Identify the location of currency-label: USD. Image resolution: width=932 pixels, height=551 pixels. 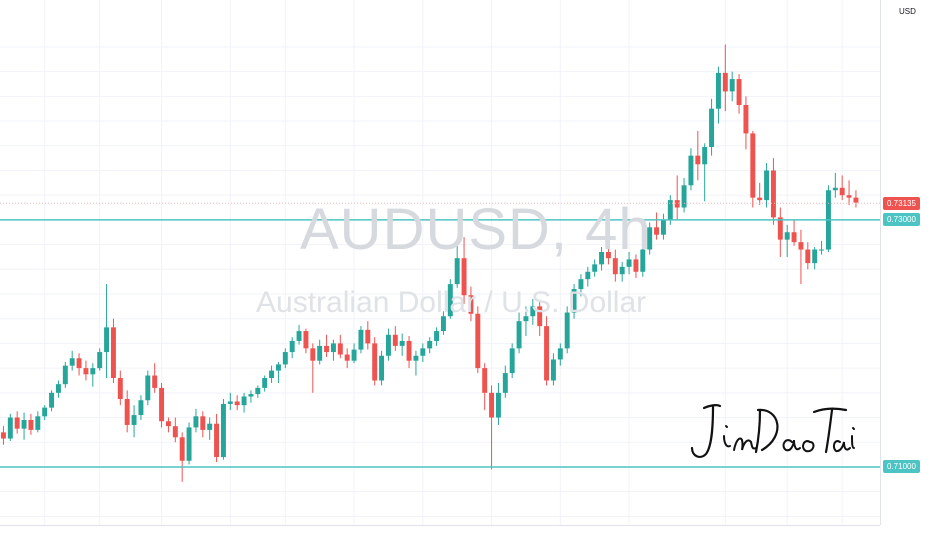
(907, 11).